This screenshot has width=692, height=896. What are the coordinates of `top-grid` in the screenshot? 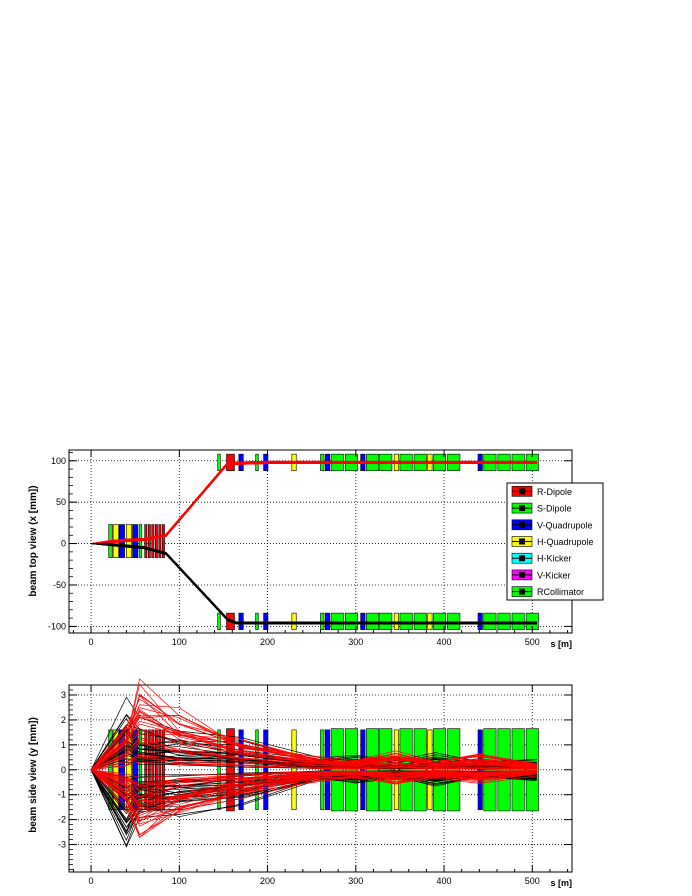 It's located at (320, 541).